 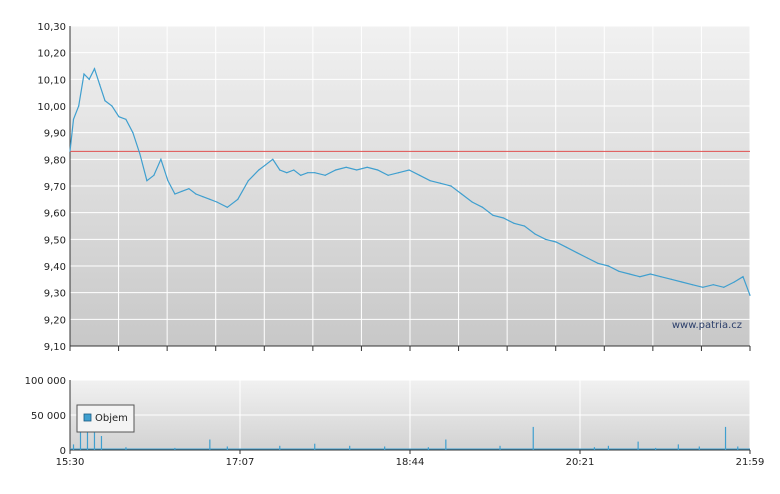 What do you see at coordinates (111, 418) in the screenshot?
I see `legend-label: Objem` at bounding box center [111, 418].